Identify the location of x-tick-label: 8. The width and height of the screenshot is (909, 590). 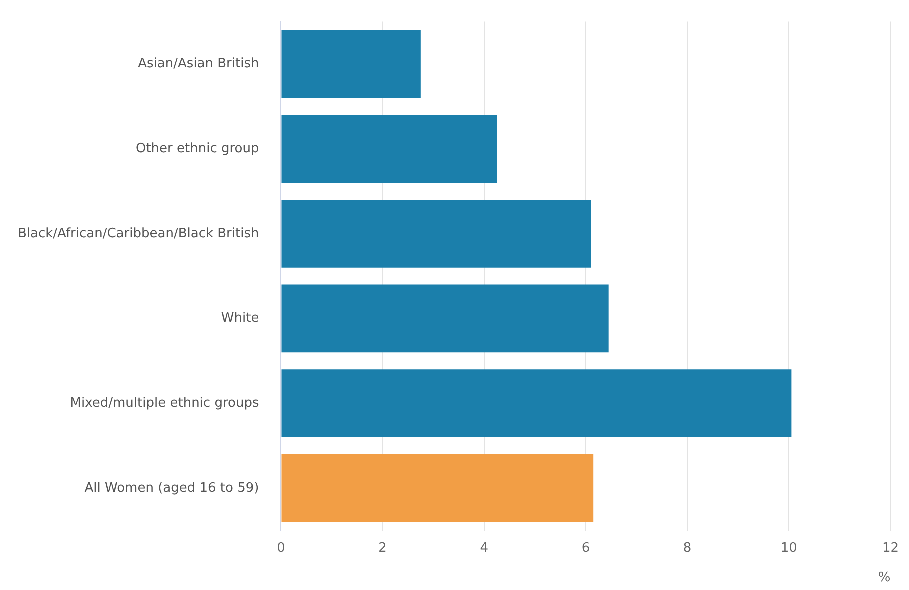
(687, 548).